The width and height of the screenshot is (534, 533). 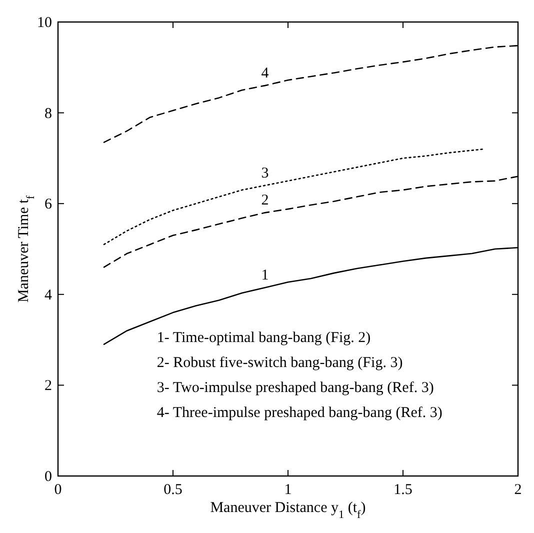 What do you see at coordinates (48, 477) in the screenshot?
I see `y-tick-label: 0` at bounding box center [48, 477].